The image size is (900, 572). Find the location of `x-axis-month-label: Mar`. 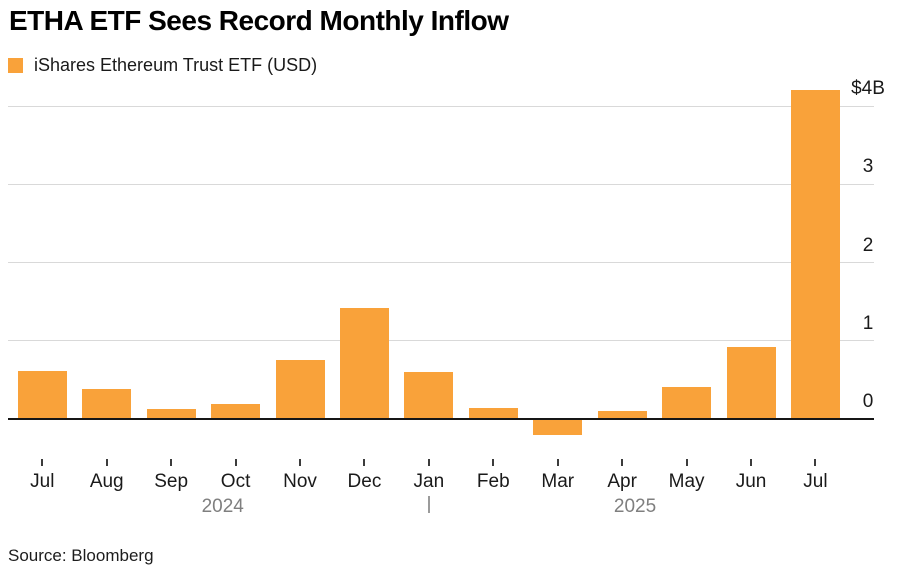

x-axis-month-label: Mar is located at coordinates (558, 481).